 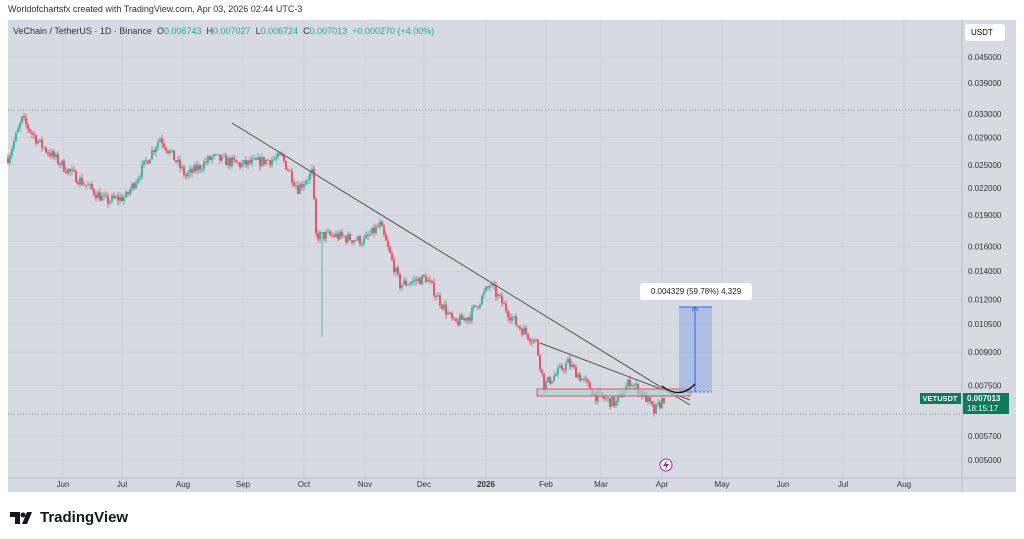 What do you see at coordinates (985, 57) in the screenshot?
I see `price-tick-label: 0.045000` at bounding box center [985, 57].